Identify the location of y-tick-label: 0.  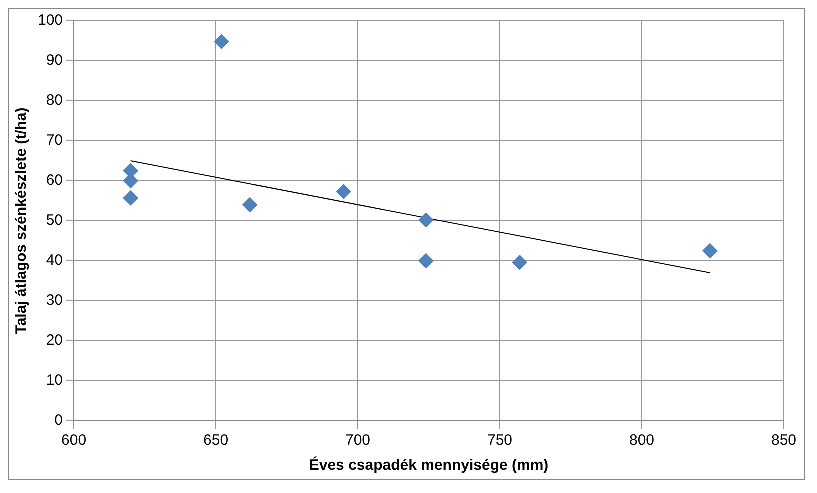
(59, 421).